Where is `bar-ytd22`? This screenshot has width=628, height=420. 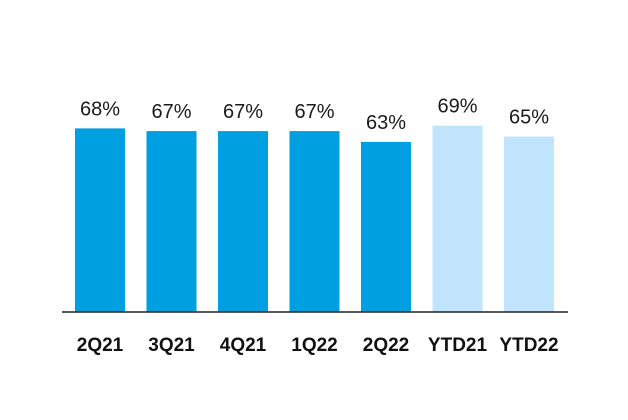 bar-ytd22 is located at coordinates (529, 224).